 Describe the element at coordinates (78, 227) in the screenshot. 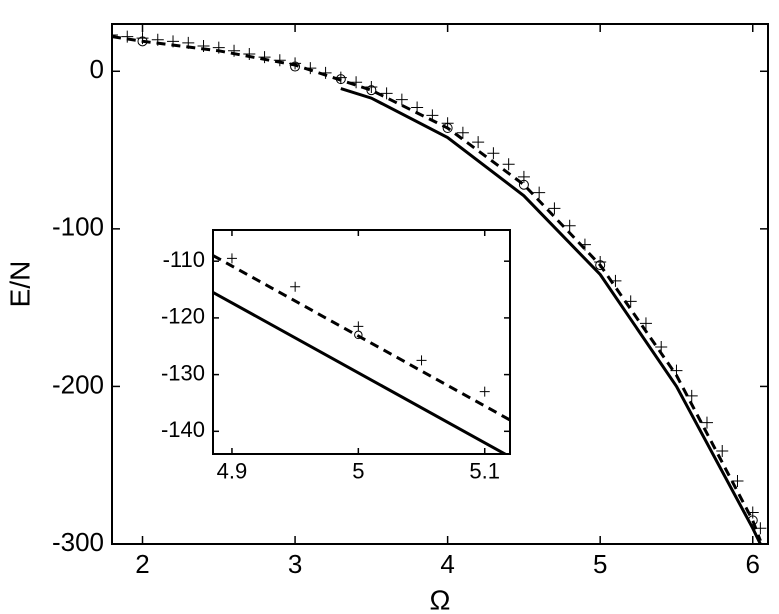

I see `y-tick-label: -100` at that location.